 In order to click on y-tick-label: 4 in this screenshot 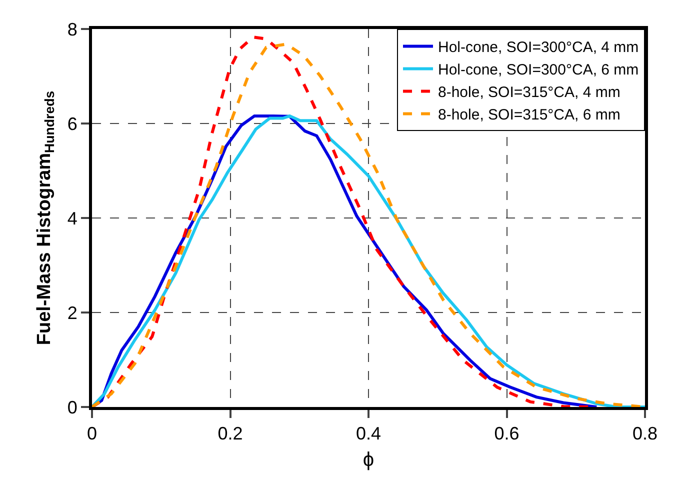, I will do `click(72, 218)`.